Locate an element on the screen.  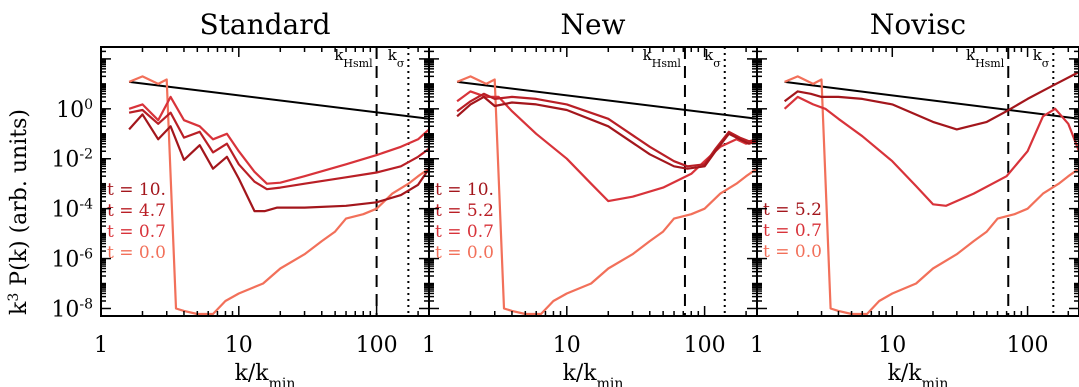
y-tick-label: 10⁻⁶ is located at coordinates (72, 260).